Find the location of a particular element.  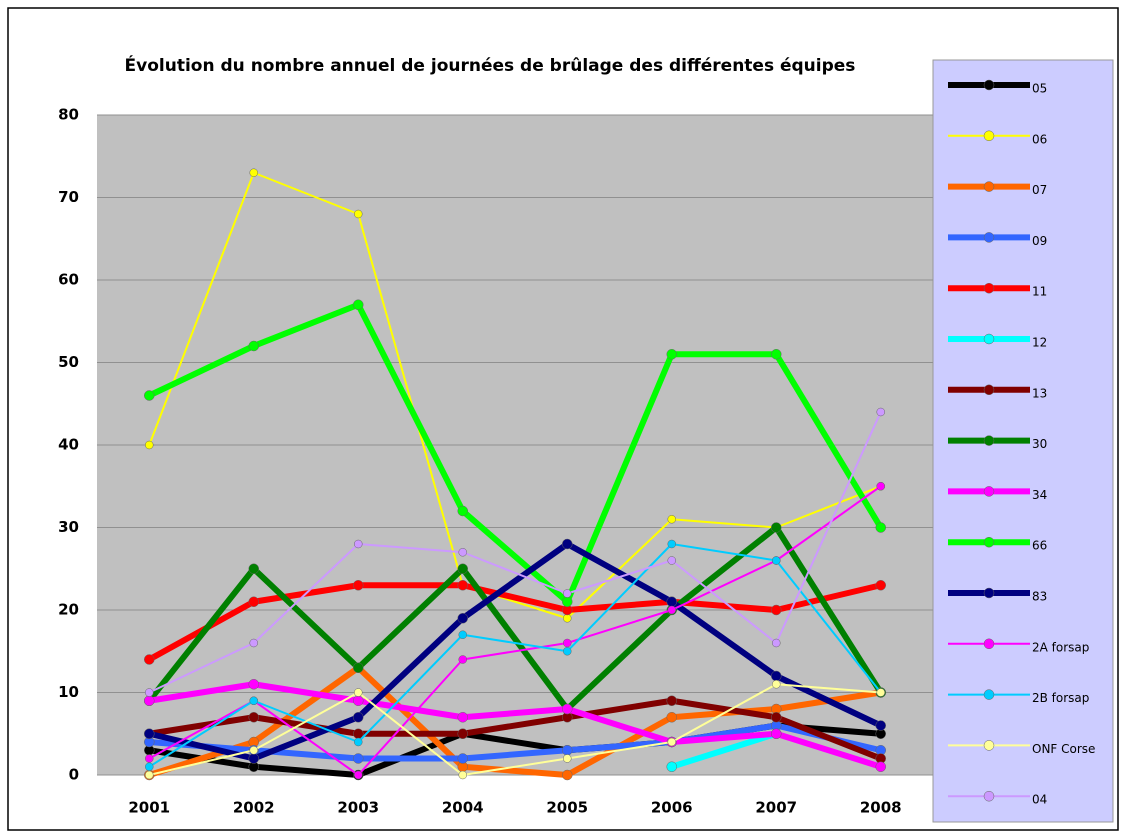

legend-label: 2A forsap is located at coordinates (1060, 647).